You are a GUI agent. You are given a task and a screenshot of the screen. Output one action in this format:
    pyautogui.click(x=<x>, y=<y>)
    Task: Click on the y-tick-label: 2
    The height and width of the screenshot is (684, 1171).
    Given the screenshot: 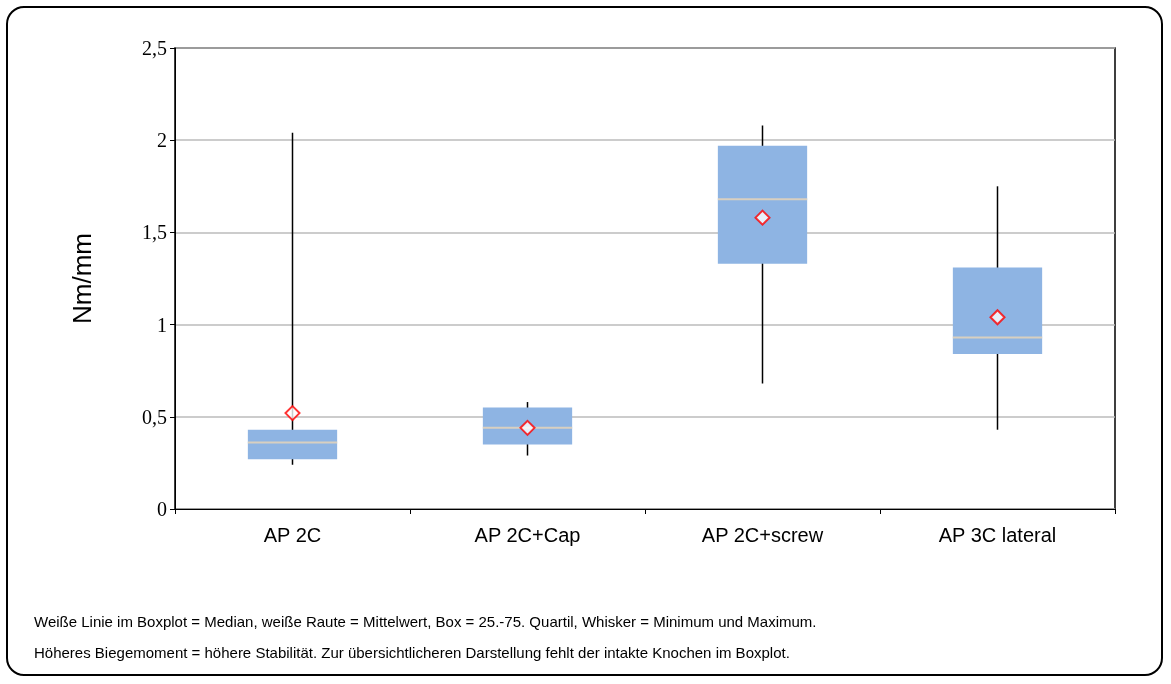 What is the action you would take?
    pyautogui.click(x=162, y=140)
    